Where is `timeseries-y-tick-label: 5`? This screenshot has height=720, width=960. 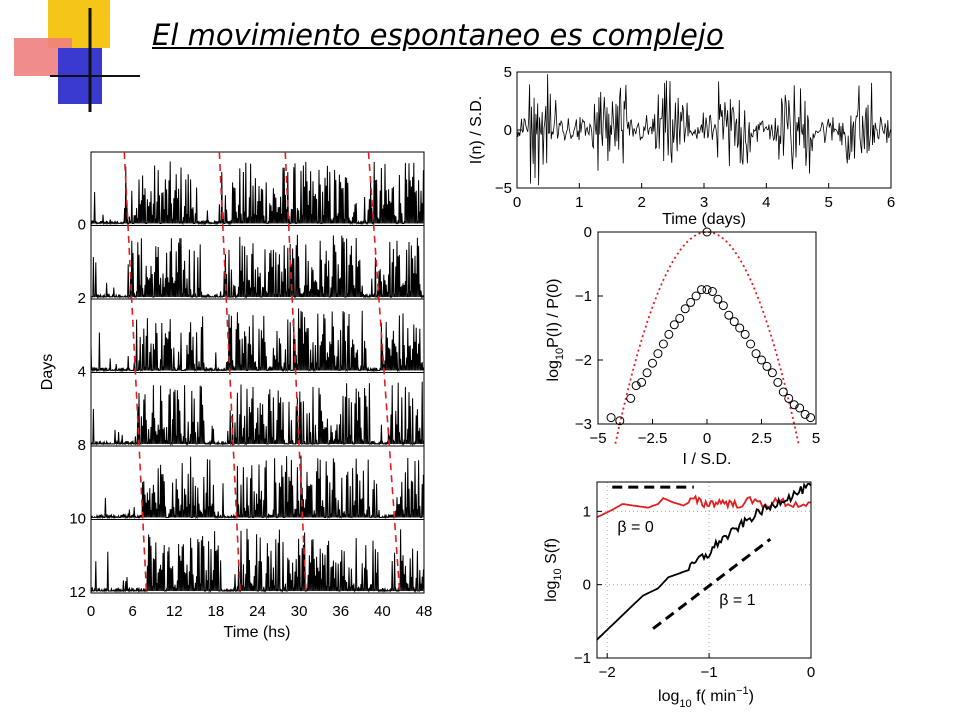
timeseries-y-tick-label: 5 is located at coordinates (508, 72).